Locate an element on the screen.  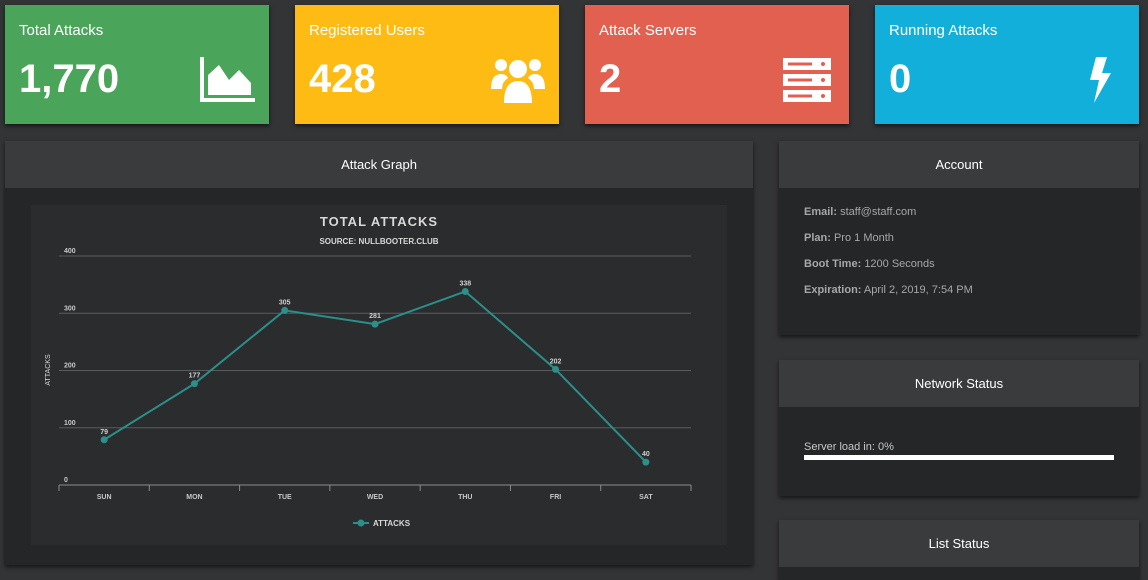
account-expiration-row: Expiration: April 2, 2019, 7:54 PM is located at coordinates (959, 290).